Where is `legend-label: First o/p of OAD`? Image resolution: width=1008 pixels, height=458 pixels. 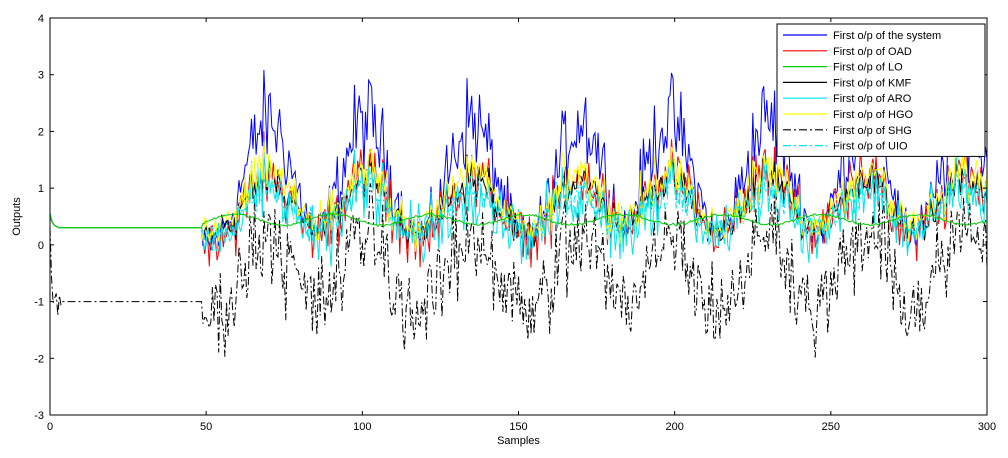
legend-label: First o/p of OAD is located at coordinates (872, 52).